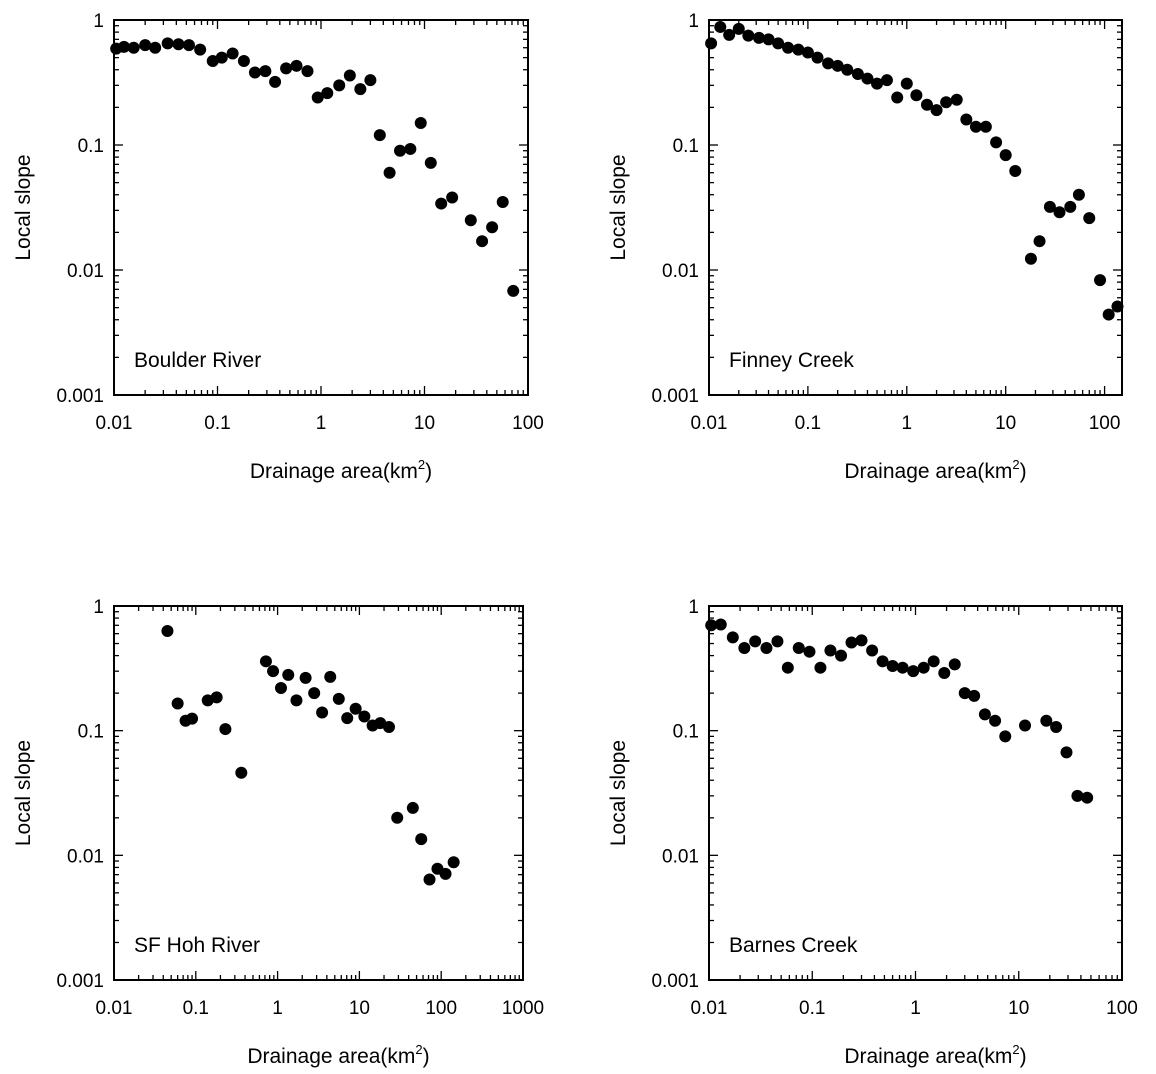 The width and height of the screenshot is (1156, 1074). What do you see at coordinates (441, 1008) in the screenshot?
I see `x-tick-label: 100` at bounding box center [441, 1008].